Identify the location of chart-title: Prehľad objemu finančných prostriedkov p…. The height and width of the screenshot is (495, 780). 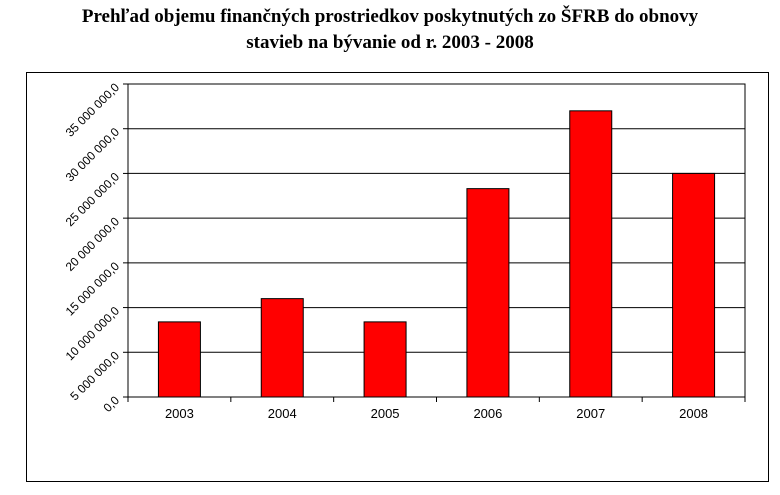
(390, 30).